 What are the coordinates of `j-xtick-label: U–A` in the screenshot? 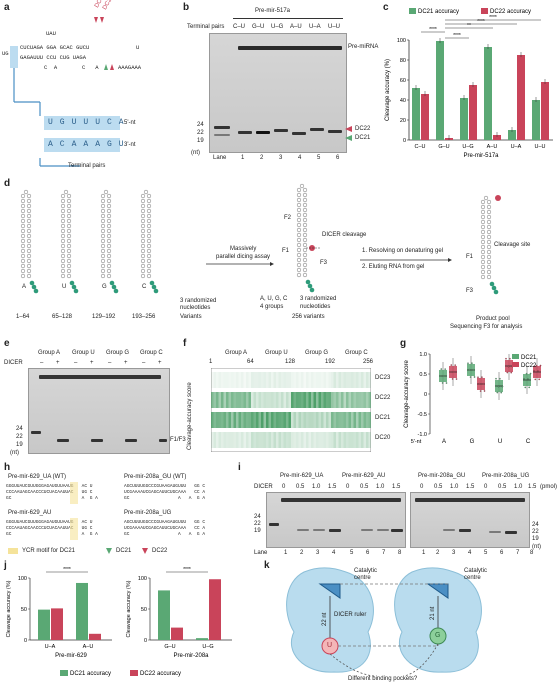 It's located at (50, 647).